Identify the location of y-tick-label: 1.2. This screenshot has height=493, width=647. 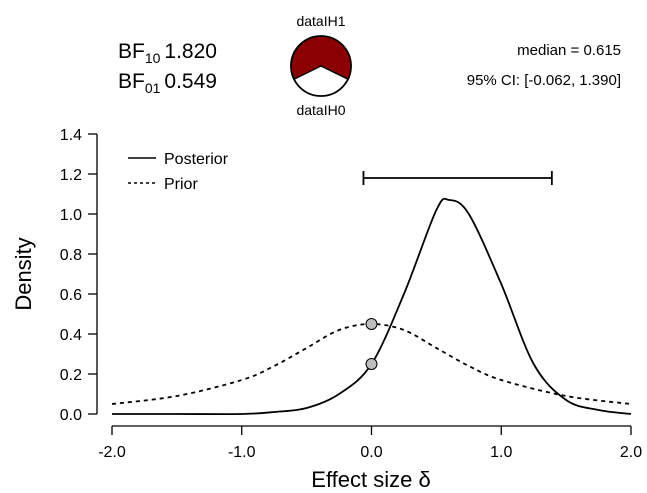
(71, 175).